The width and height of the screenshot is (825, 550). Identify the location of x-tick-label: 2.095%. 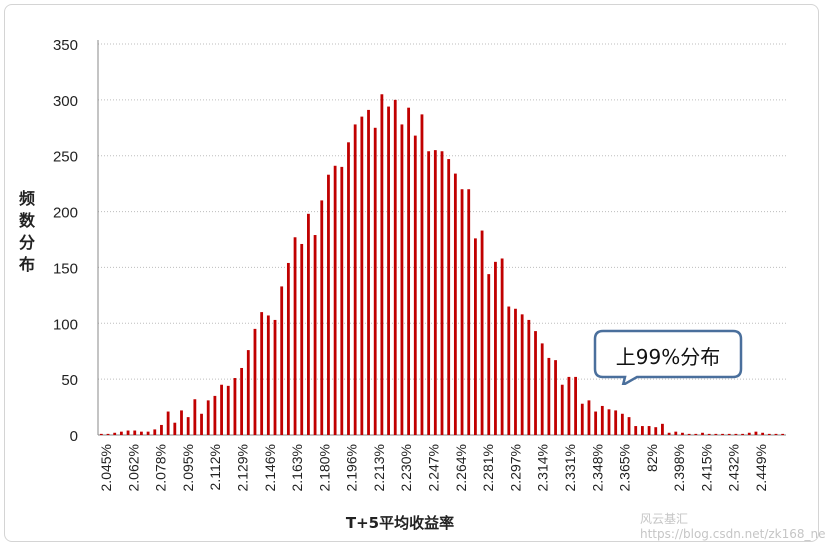
(188, 467).